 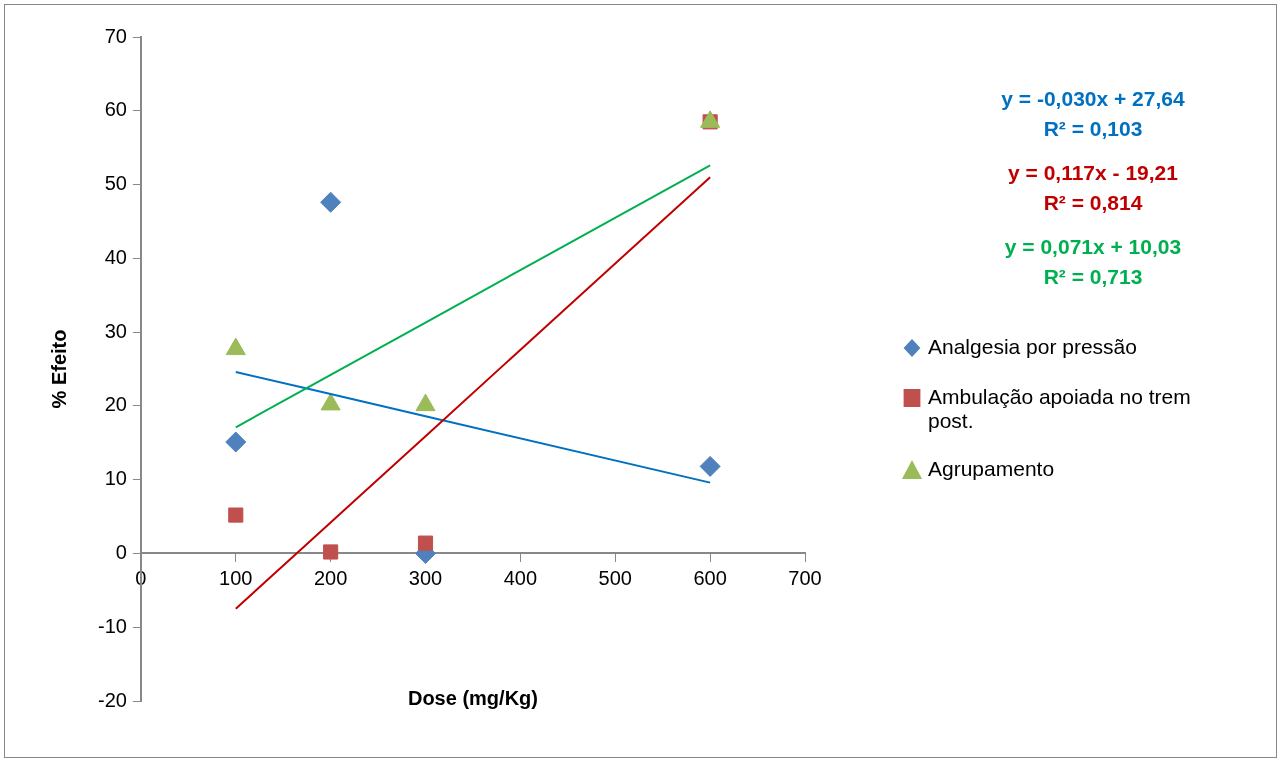 What do you see at coordinates (472, 697) in the screenshot?
I see `x-axis-title: Dose (mg/Kg)` at bounding box center [472, 697].